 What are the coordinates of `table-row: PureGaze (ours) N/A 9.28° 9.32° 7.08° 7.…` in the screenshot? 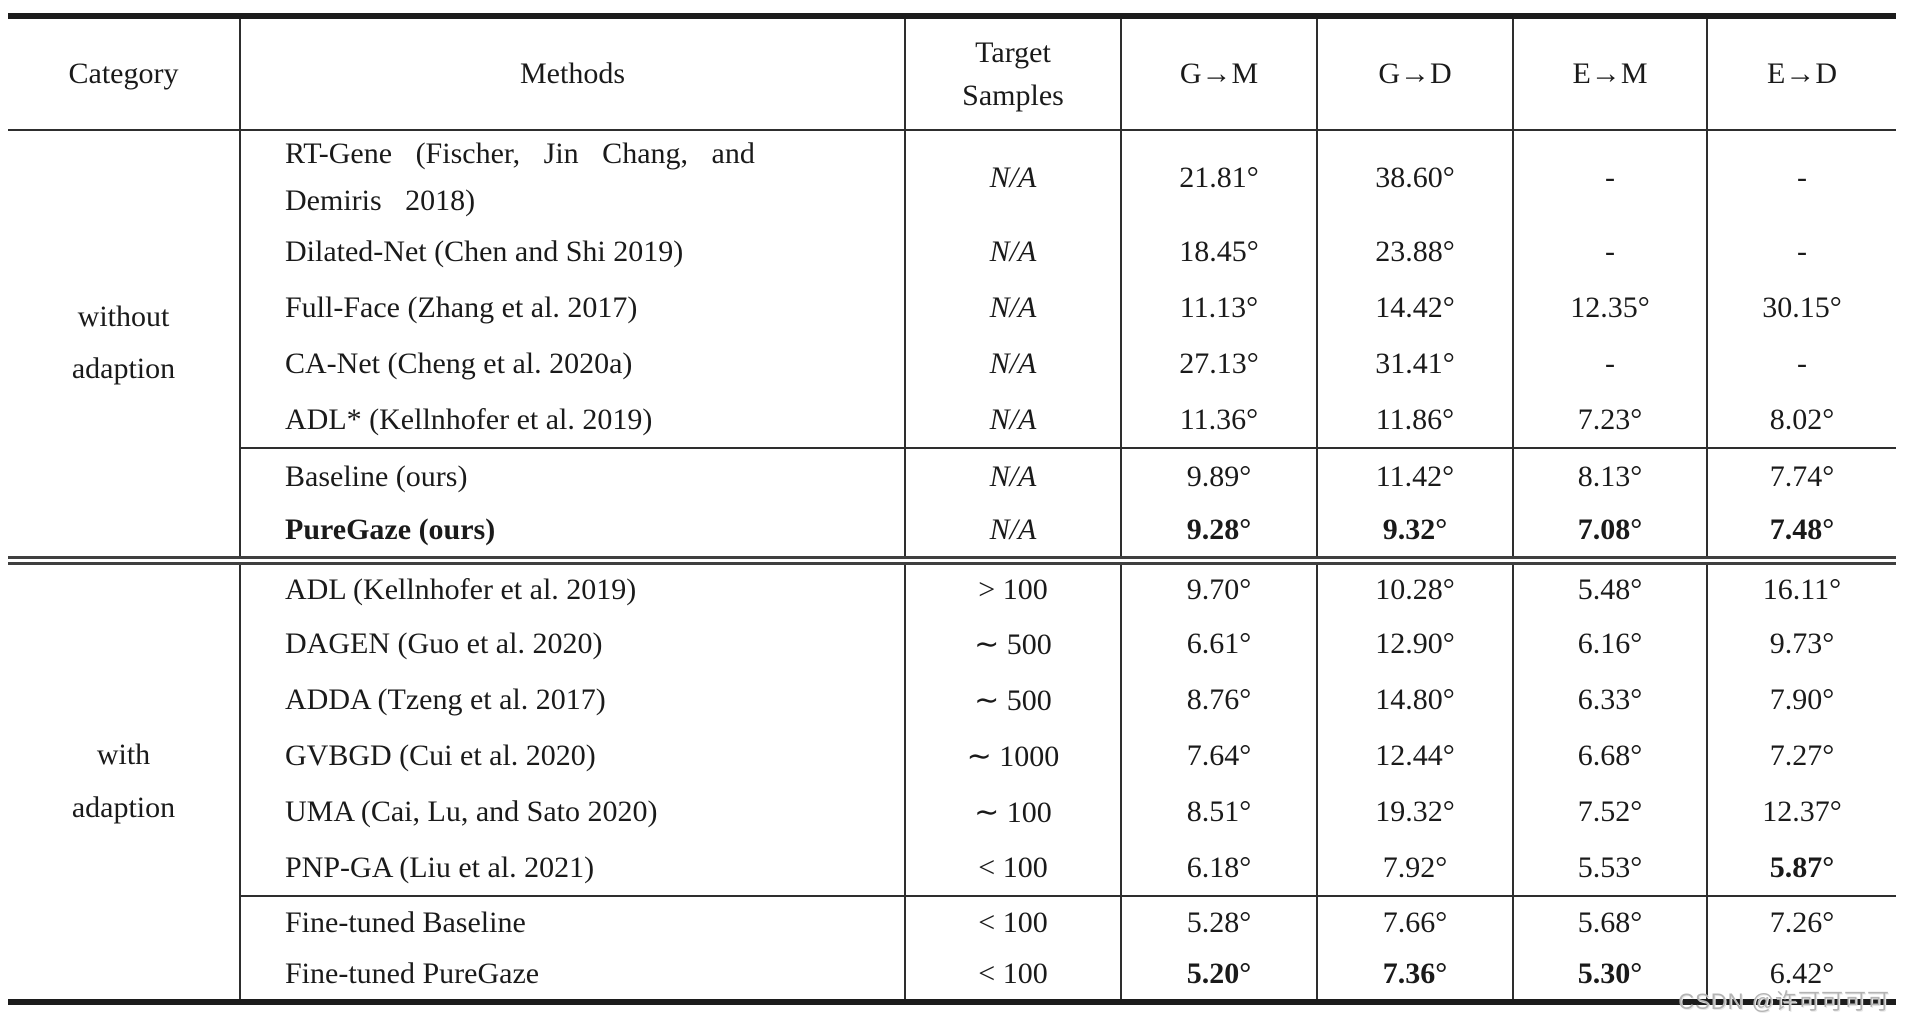 It's located at (952, 534).